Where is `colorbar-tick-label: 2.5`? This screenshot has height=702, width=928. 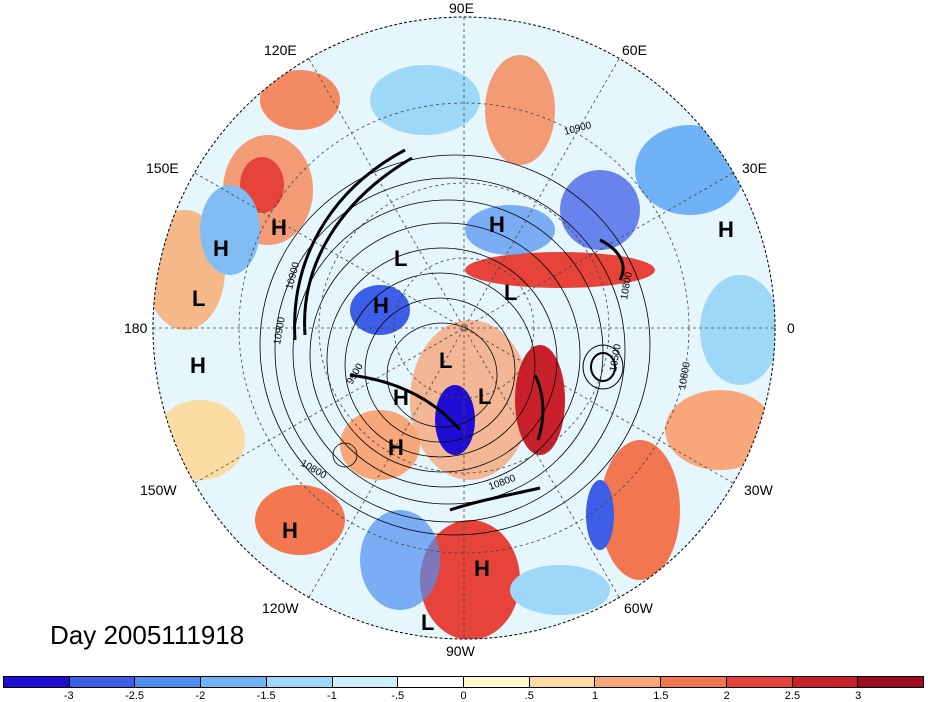
colorbar-tick-label: 2.5 is located at coordinates (792, 696).